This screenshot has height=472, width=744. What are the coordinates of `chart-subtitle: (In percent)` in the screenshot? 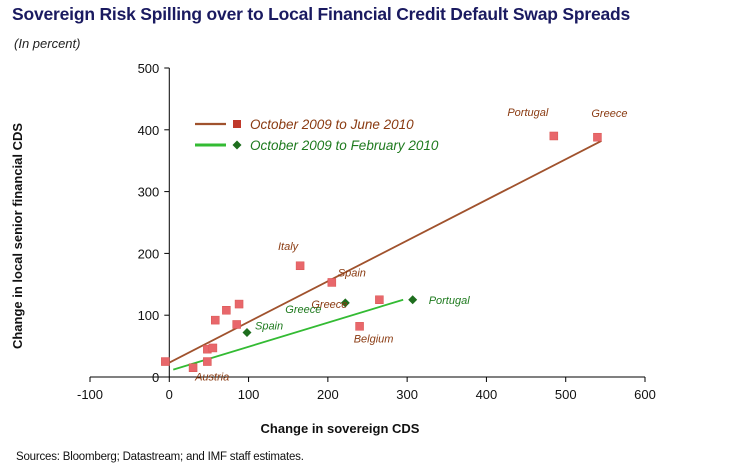 It's located at (47, 43).